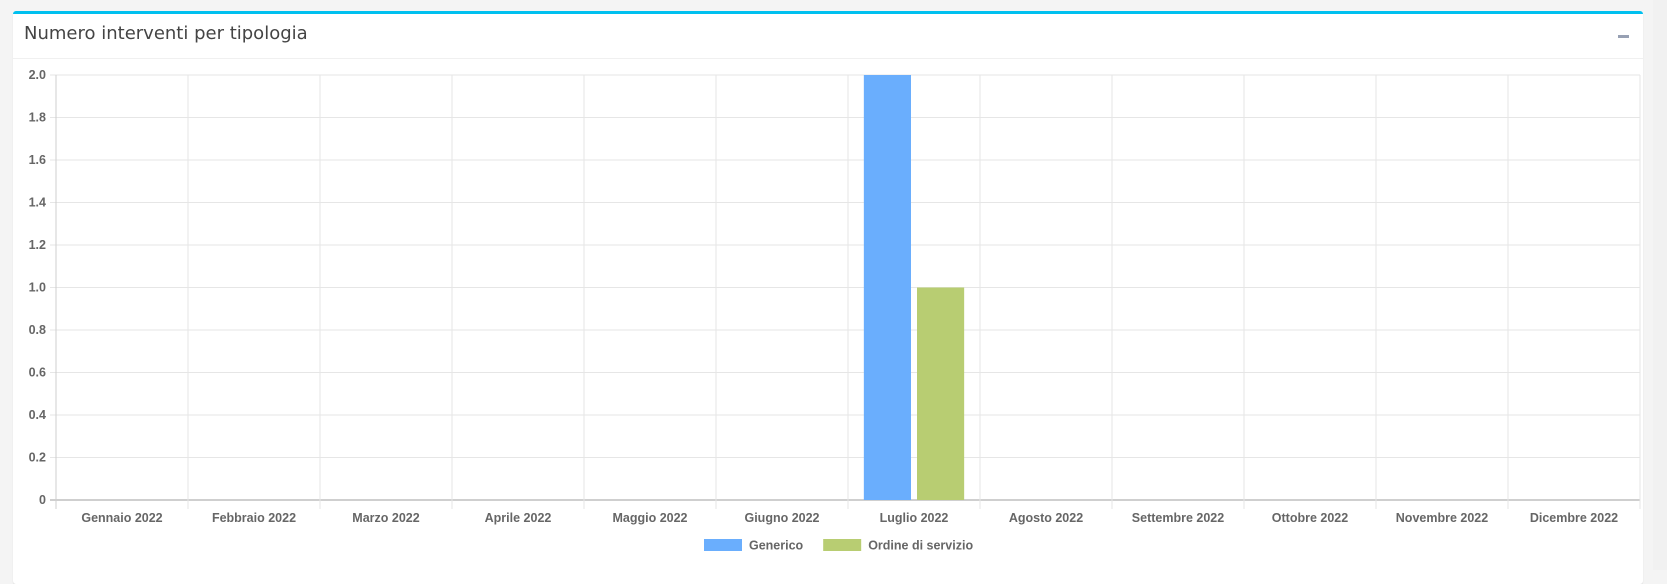 The width and height of the screenshot is (1667, 584). I want to click on panel-header: Numero interventi per tipologia, so click(828, 36).